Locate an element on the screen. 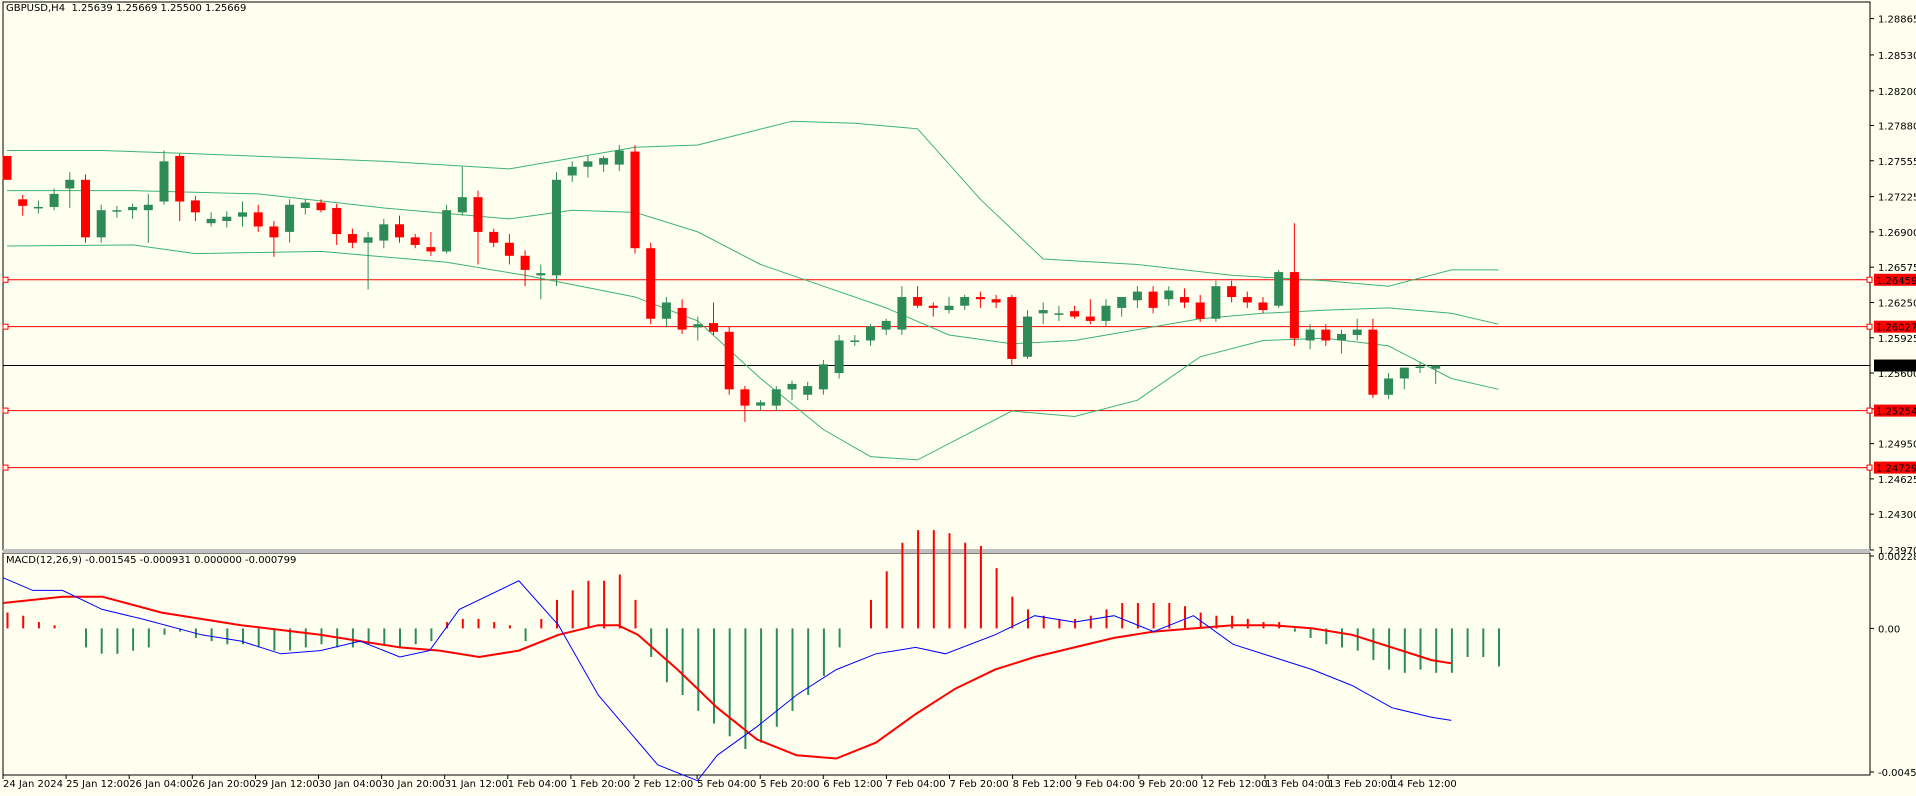 This screenshot has width=1916, height=796. price-tick-label: 1.26250 is located at coordinates (1897, 303).